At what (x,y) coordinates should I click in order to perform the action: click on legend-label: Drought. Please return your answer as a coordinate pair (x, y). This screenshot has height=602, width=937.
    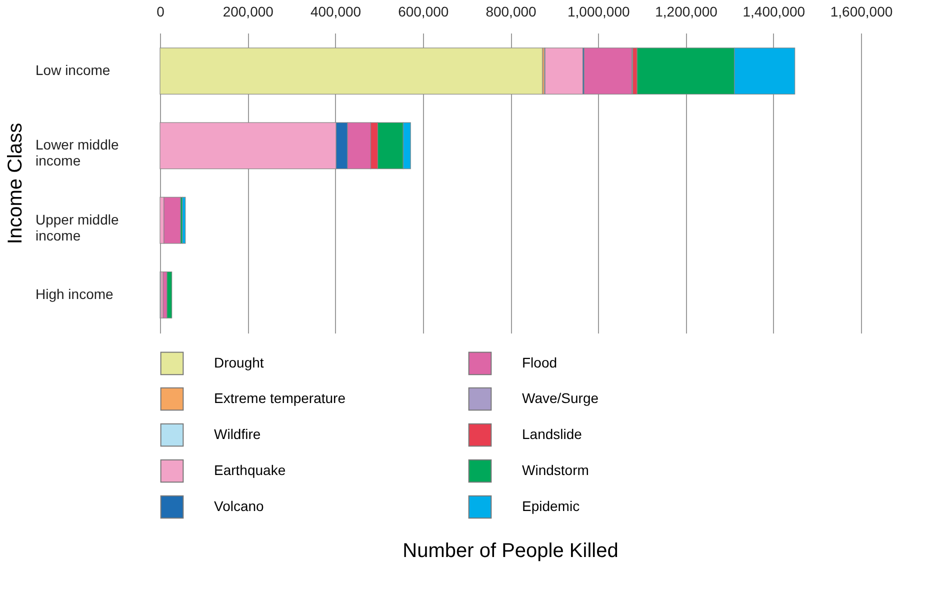
    Looking at the image, I should click on (239, 362).